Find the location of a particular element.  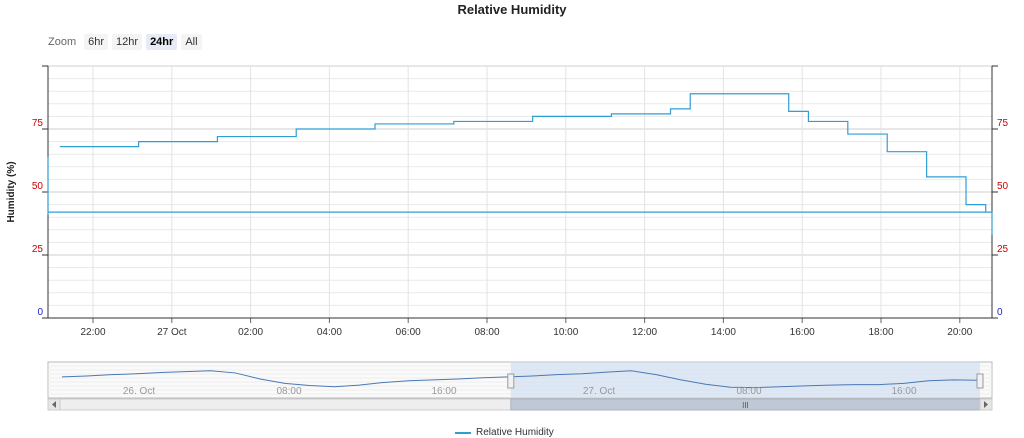

x-tick-label: 16:00 is located at coordinates (802, 332).